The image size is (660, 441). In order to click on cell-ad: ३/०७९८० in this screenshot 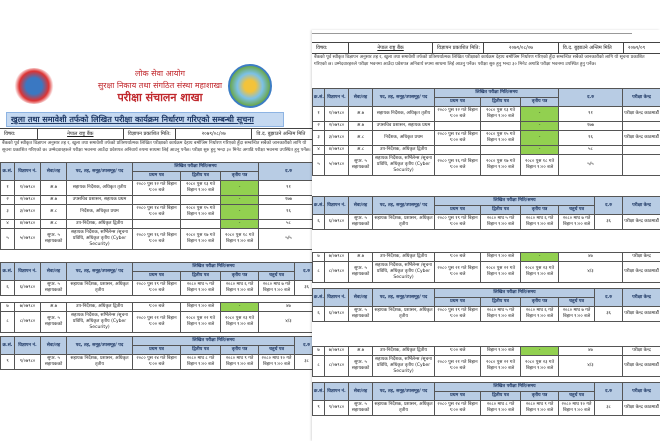, I will do `click(336, 138)`.